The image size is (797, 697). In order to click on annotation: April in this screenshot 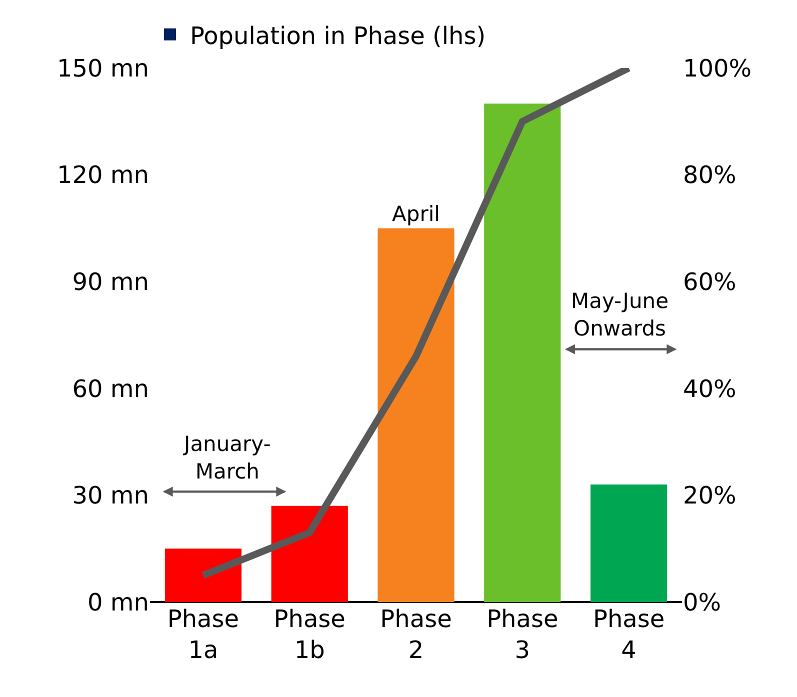, I will do `click(416, 214)`.